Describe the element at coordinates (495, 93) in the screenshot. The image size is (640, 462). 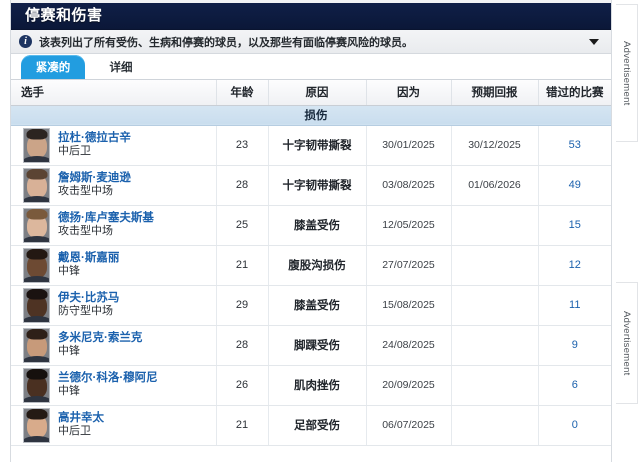
I see `column-header-expected-return: 预期回报` at that location.